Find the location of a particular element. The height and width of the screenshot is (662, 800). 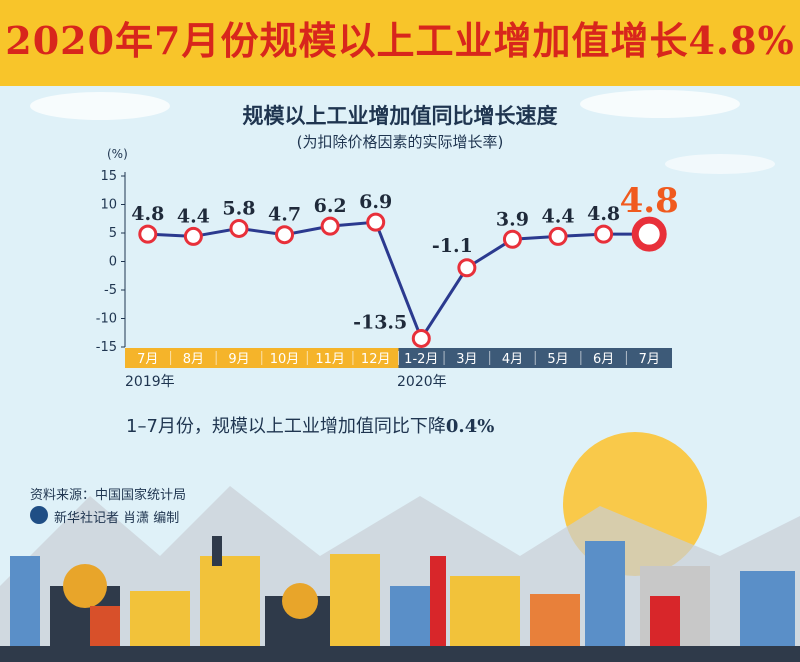

x-tick-label: 6月 is located at coordinates (603, 359).